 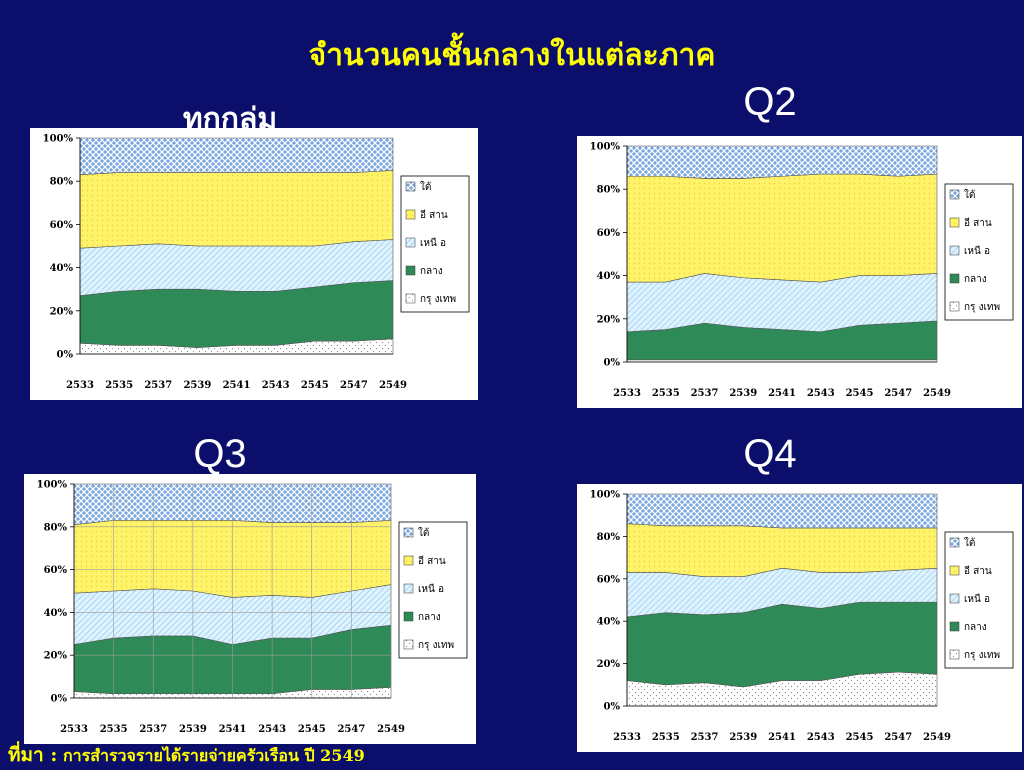 What do you see at coordinates (770, 102) in the screenshot?
I see `chart-title-q2: Q2` at bounding box center [770, 102].